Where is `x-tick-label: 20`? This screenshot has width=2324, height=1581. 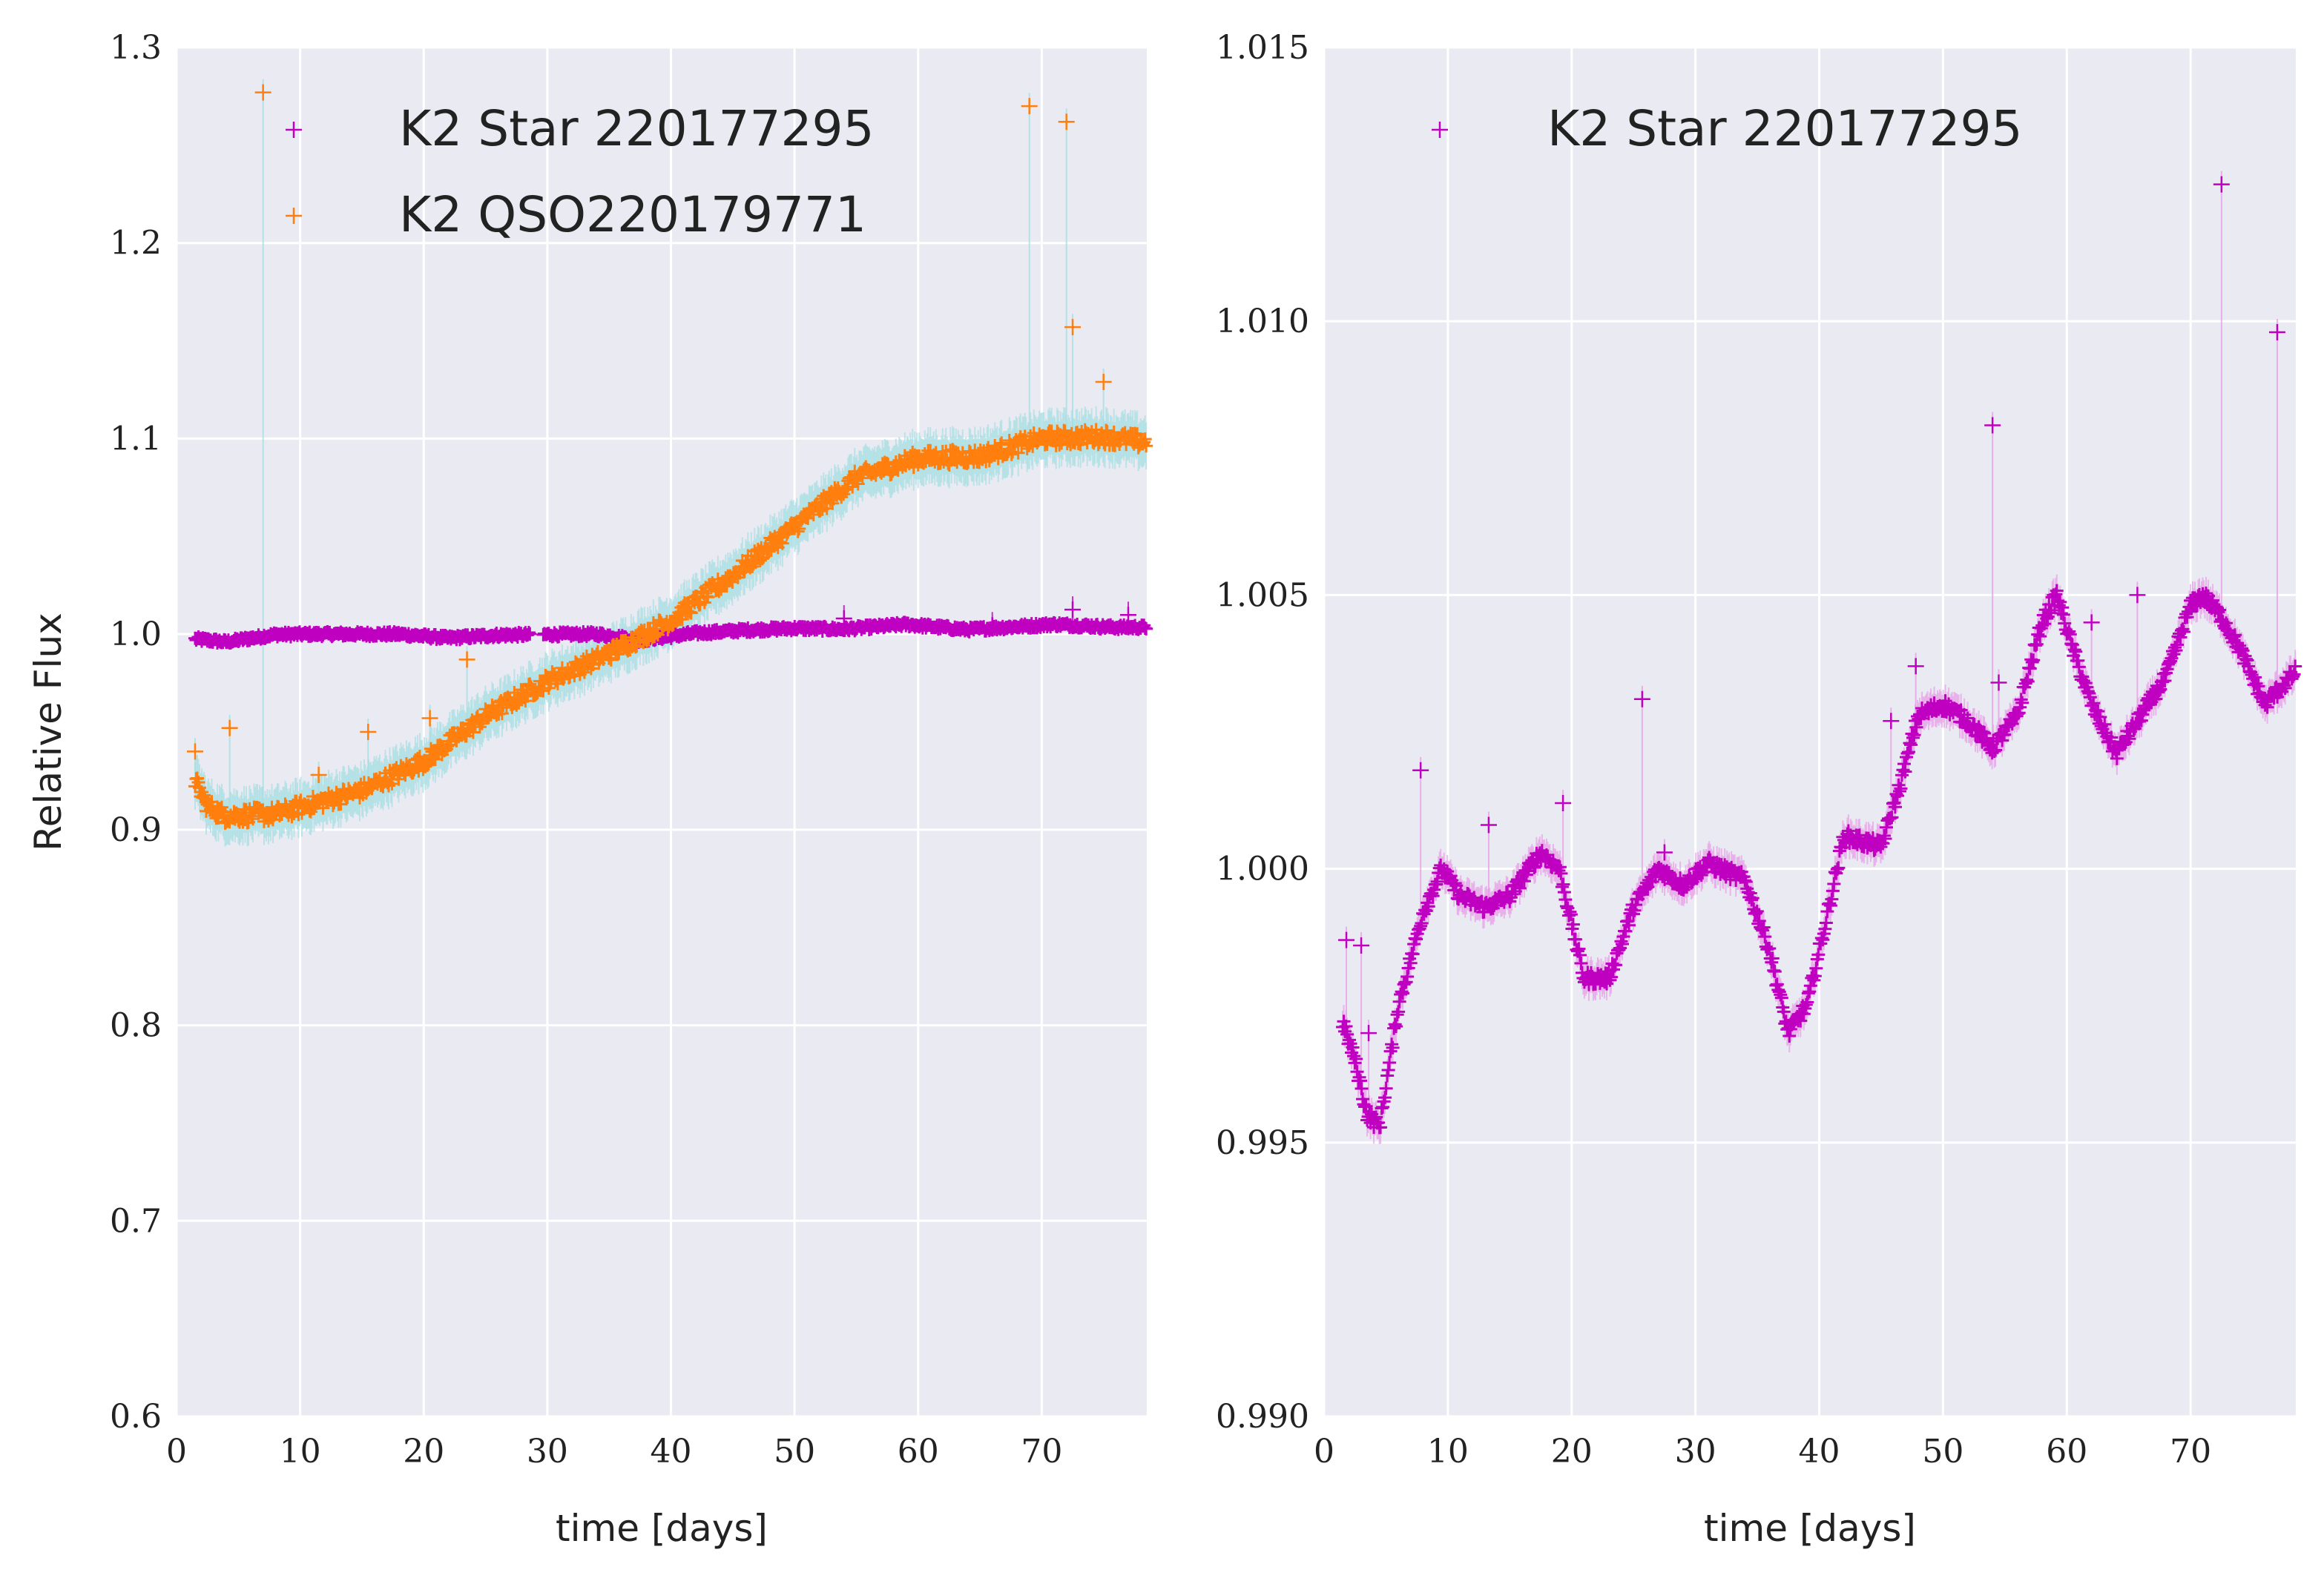 x-tick-label: 20 is located at coordinates (424, 1452).